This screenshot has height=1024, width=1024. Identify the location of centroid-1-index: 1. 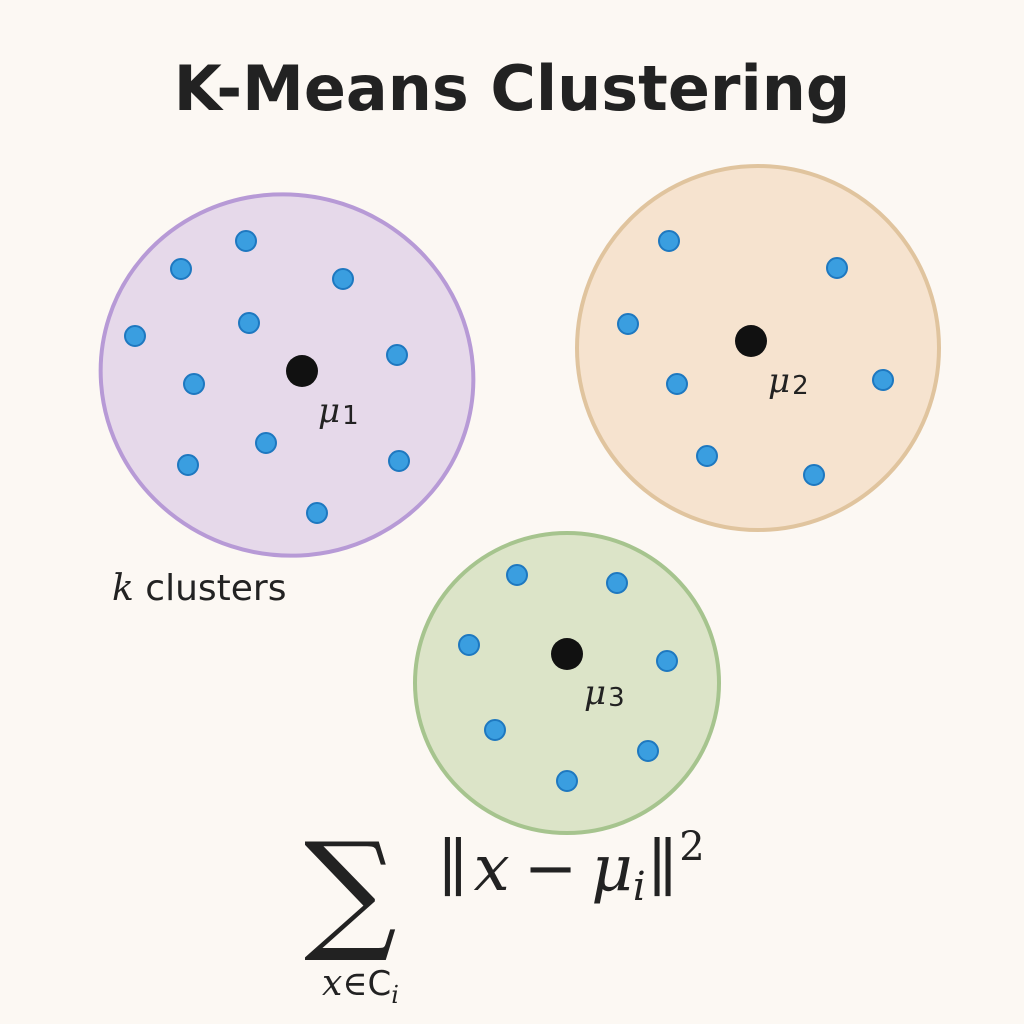
(350, 416).